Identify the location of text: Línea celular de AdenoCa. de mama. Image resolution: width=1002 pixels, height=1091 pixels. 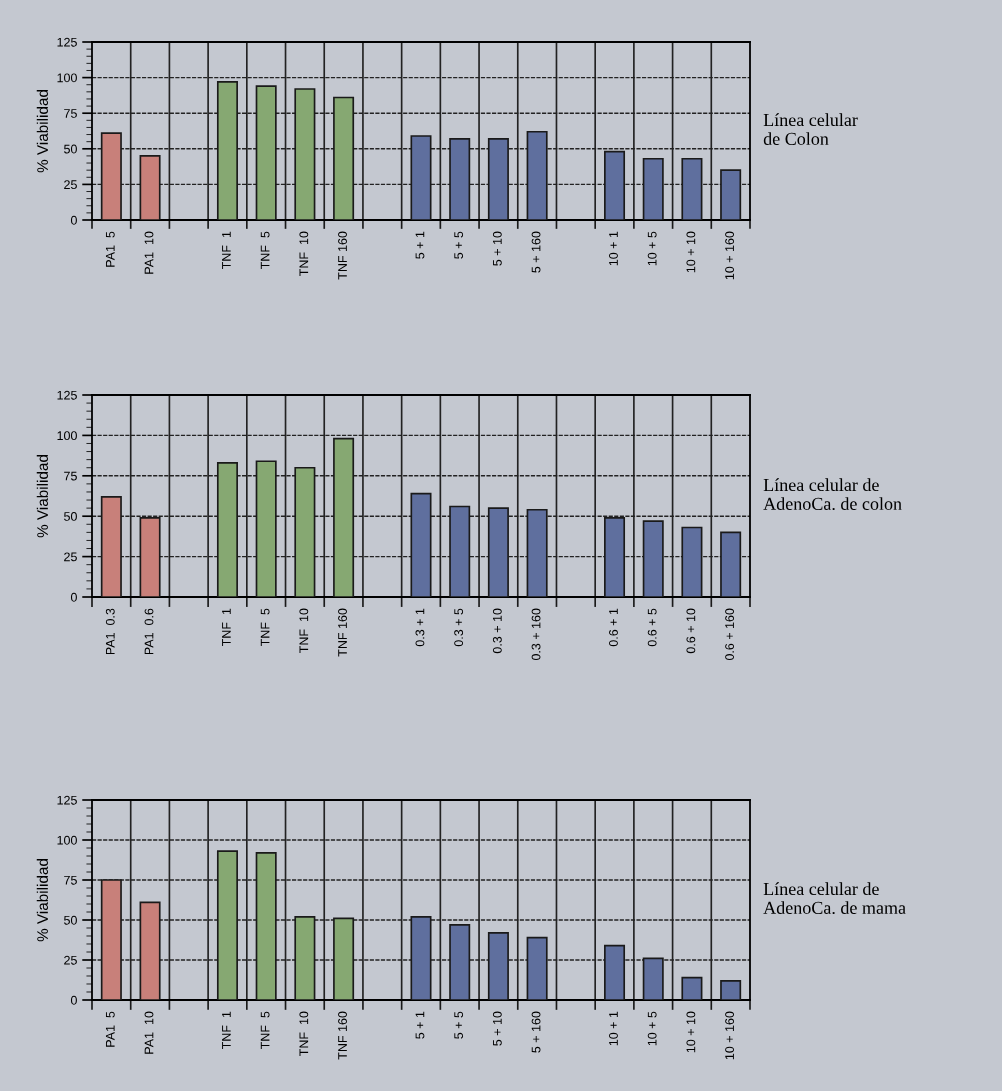
(834, 898).